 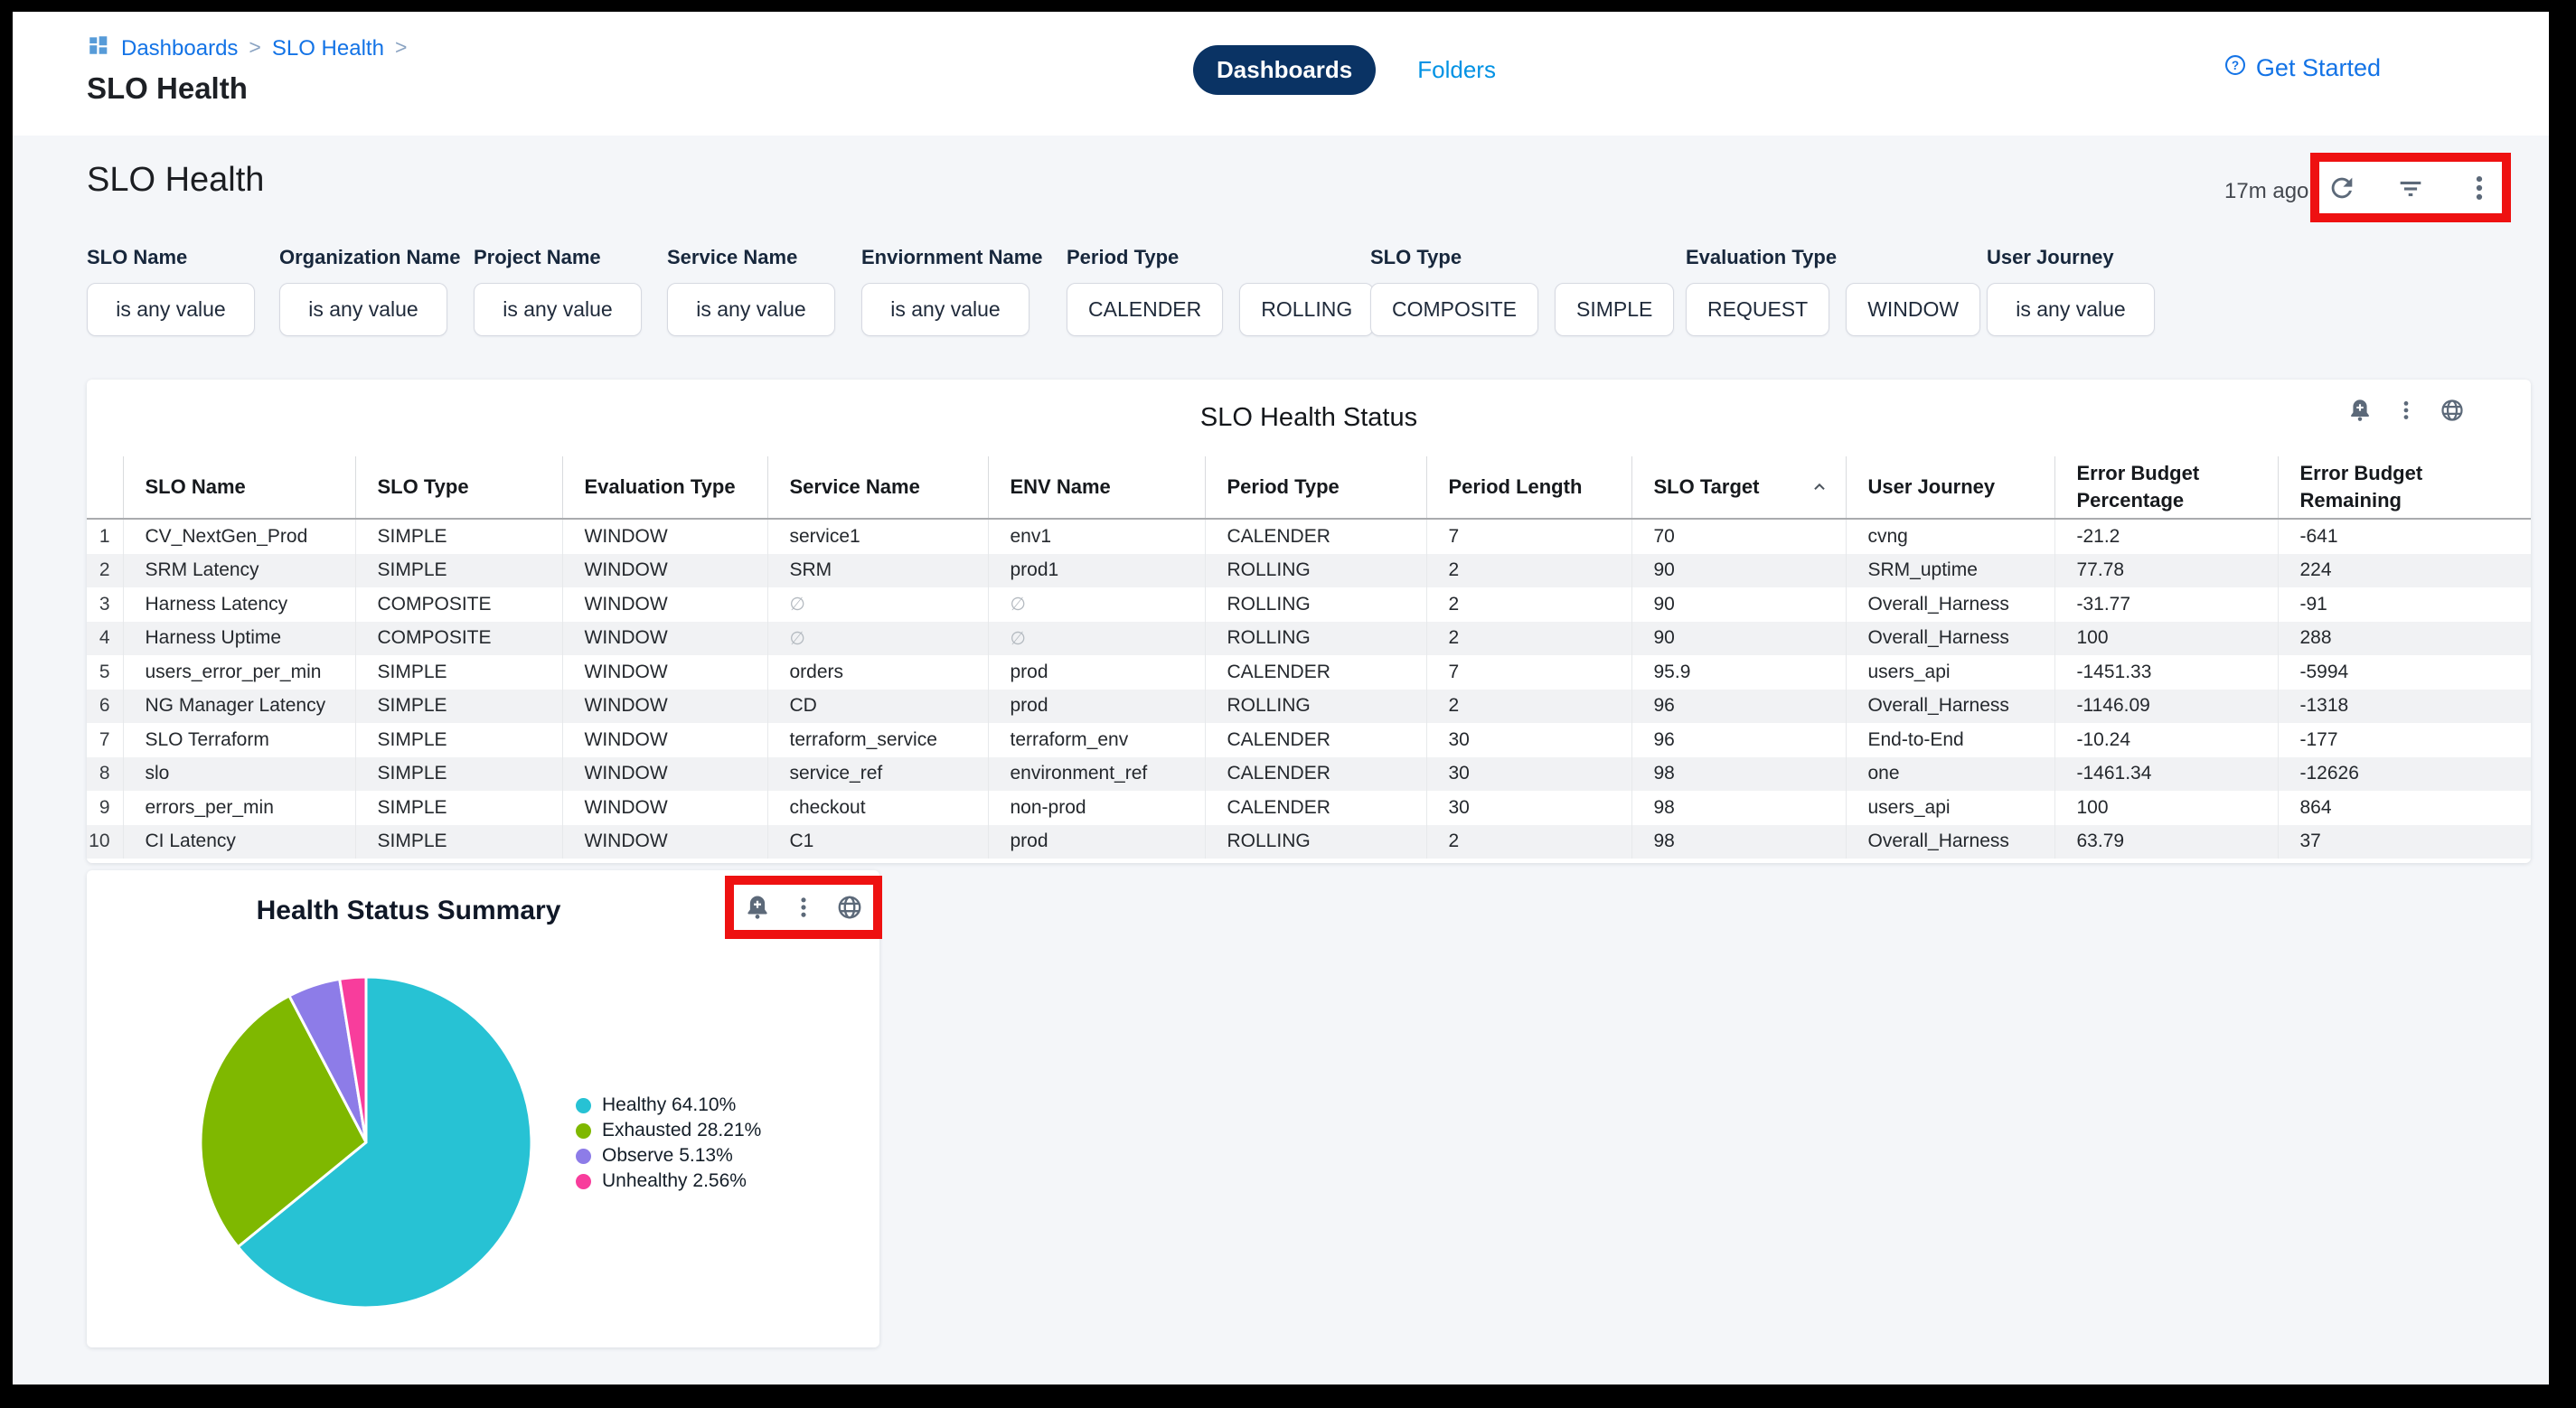 I want to click on table-cell: COMPOSITE, so click(x=458, y=638).